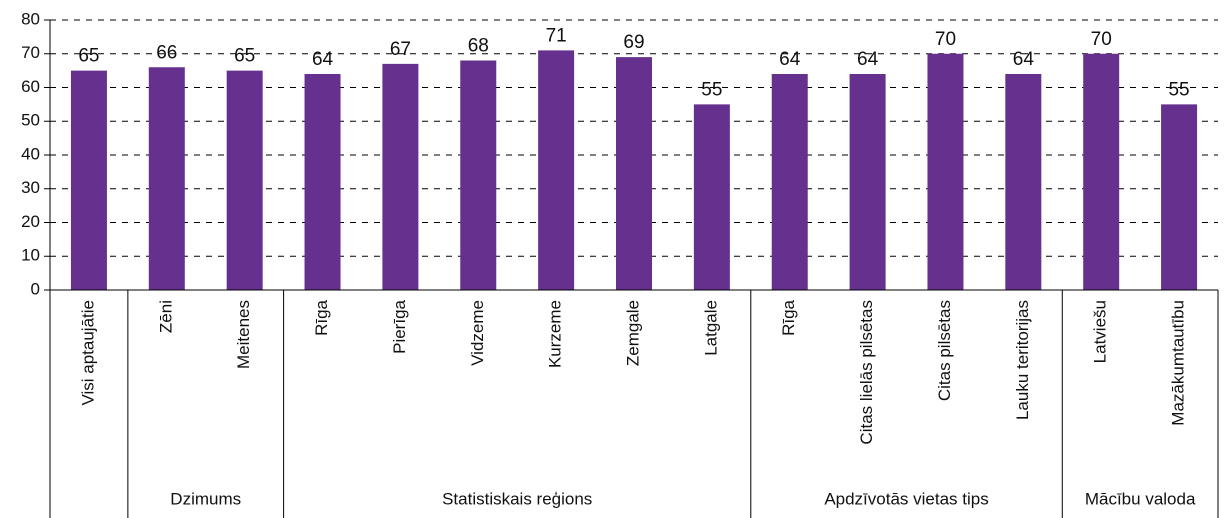 Image resolution: width=1228 pixels, height=518 pixels. What do you see at coordinates (944, 350) in the screenshot?
I see `x-tick-label: Citas pilsētas` at bounding box center [944, 350].